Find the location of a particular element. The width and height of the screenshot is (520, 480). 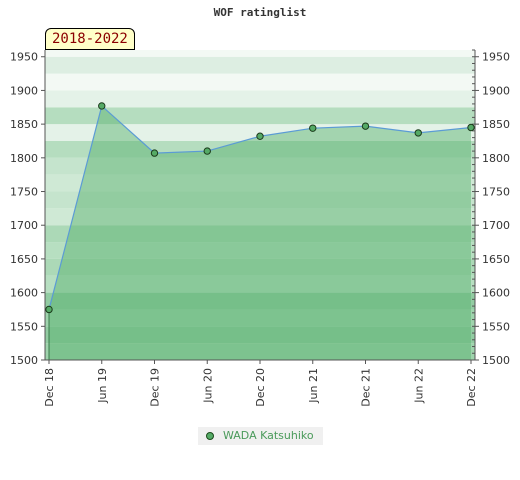

legend-label: WADA Katsuhiko is located at coordinates (268, 435).